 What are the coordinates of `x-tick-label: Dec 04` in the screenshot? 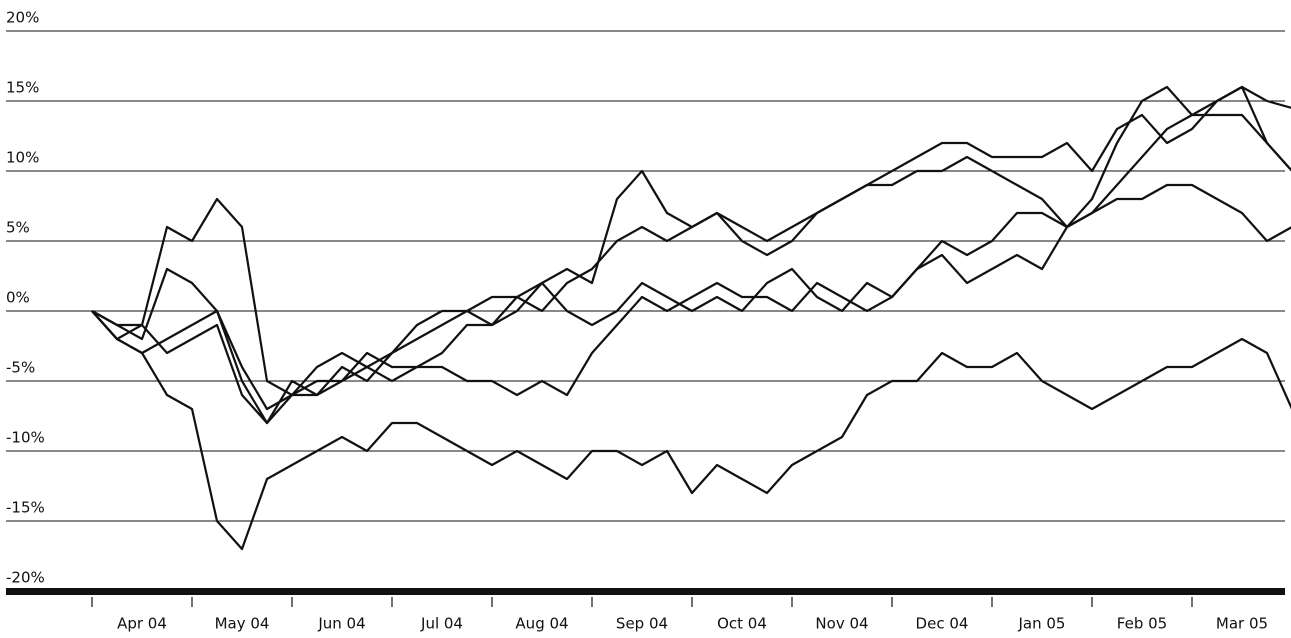 It's located at (942, 624).